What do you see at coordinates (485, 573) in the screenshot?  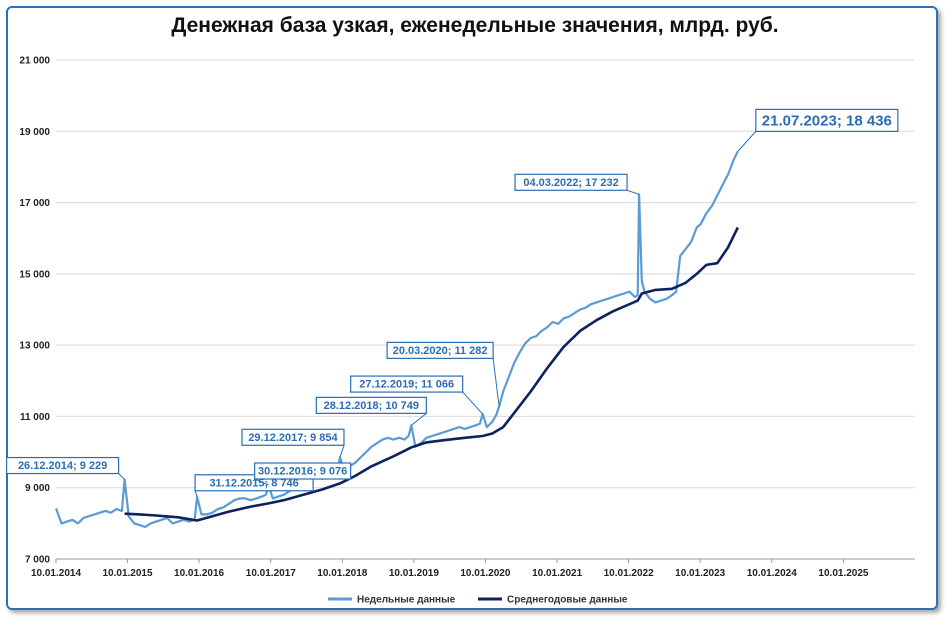 I see `x-tick-label: 10.01.2020` at bounding box center [485, 573].